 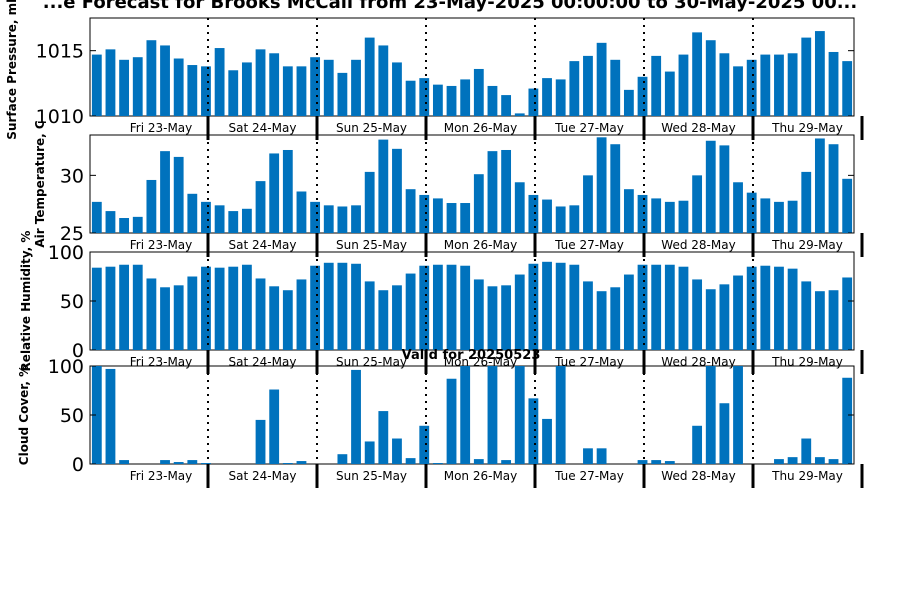 I want to click on y-tick-label: 50, so click(x=72, y=416).